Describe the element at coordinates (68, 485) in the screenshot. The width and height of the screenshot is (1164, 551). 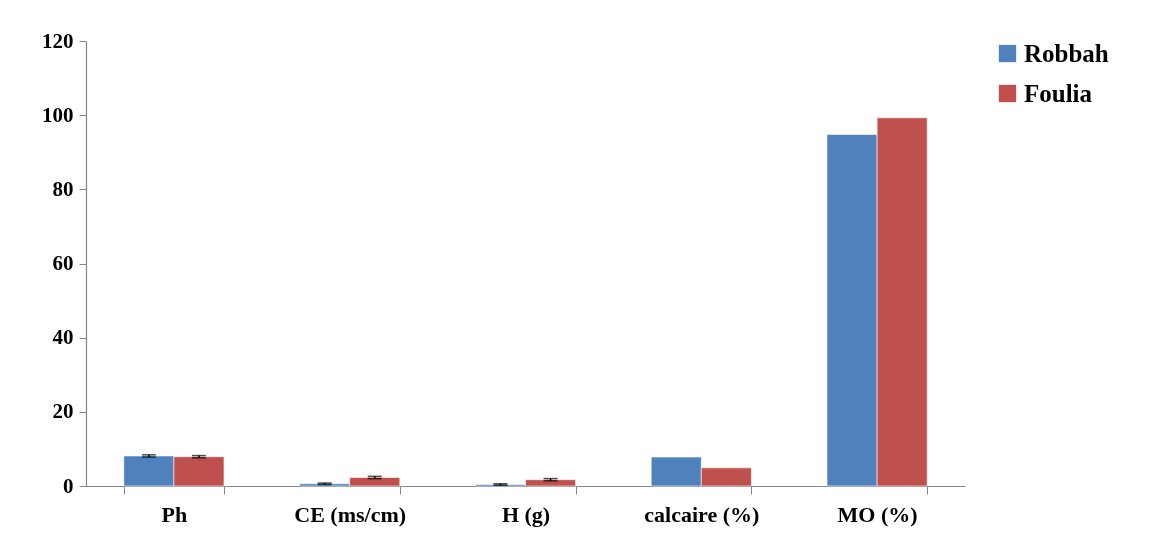
I see `y-tick-label: 0` at that location.